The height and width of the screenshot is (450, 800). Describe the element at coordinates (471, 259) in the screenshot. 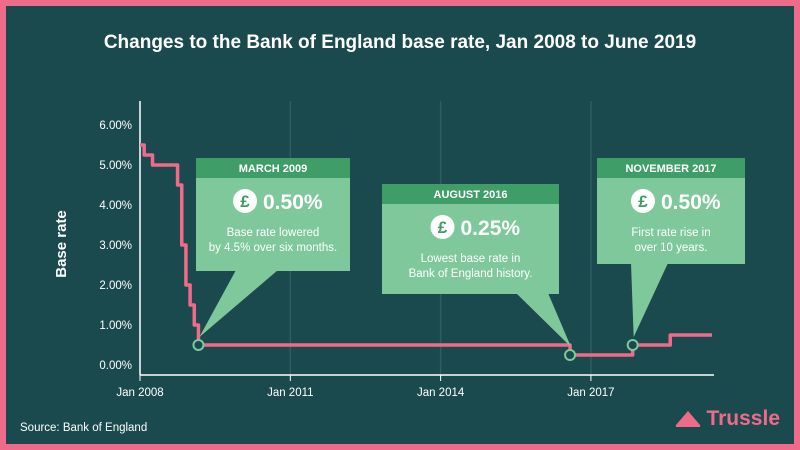

I see `callout-text: Lowest base rate in` at that location.